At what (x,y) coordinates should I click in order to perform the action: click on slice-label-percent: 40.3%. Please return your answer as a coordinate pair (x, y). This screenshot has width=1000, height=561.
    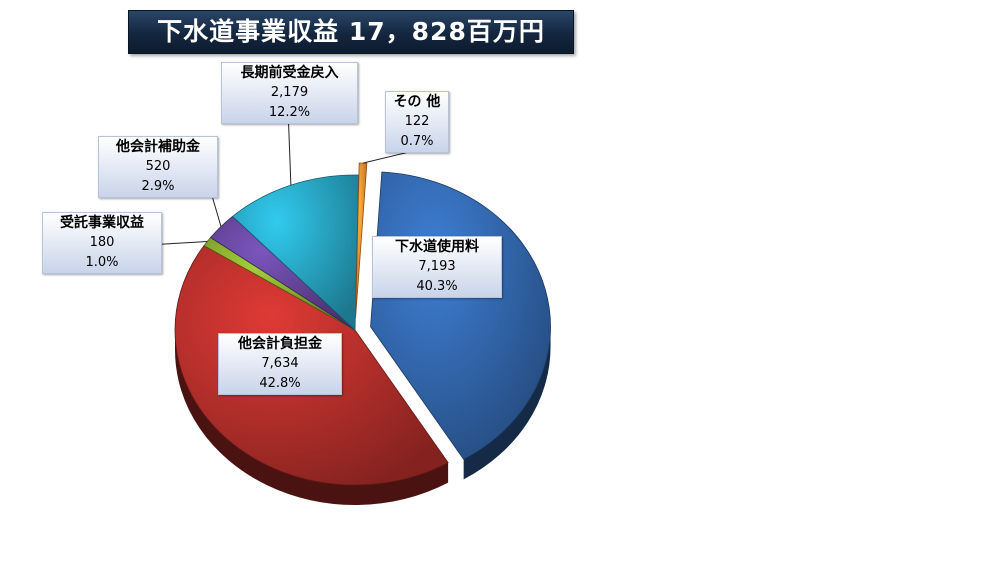
    Looking at the image, I should click on (437, 286).